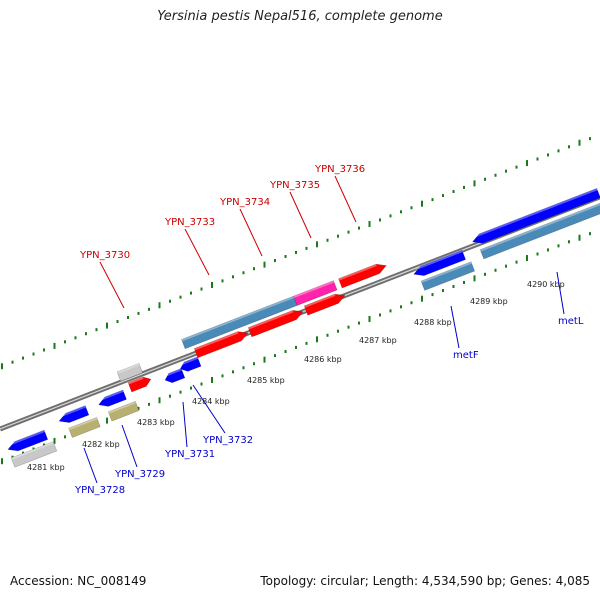  Describe the element at coordinates (339, 169) in the screenshot. I see `gene-label: YPN_3736` at that location.